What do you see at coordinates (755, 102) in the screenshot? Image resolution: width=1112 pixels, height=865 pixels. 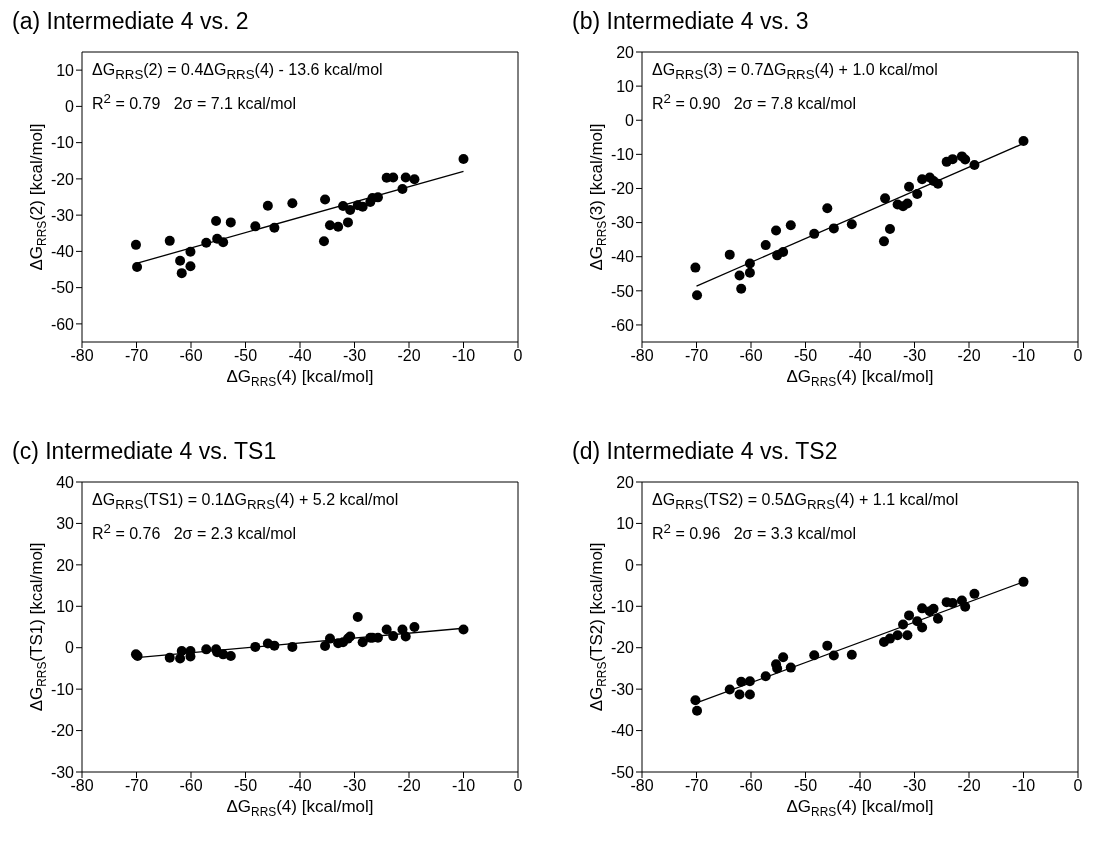 I see `annotation: R$^{2}$ = 0.90 2σ = 7.8 kcal/mol` at bounding box center [755, 102].